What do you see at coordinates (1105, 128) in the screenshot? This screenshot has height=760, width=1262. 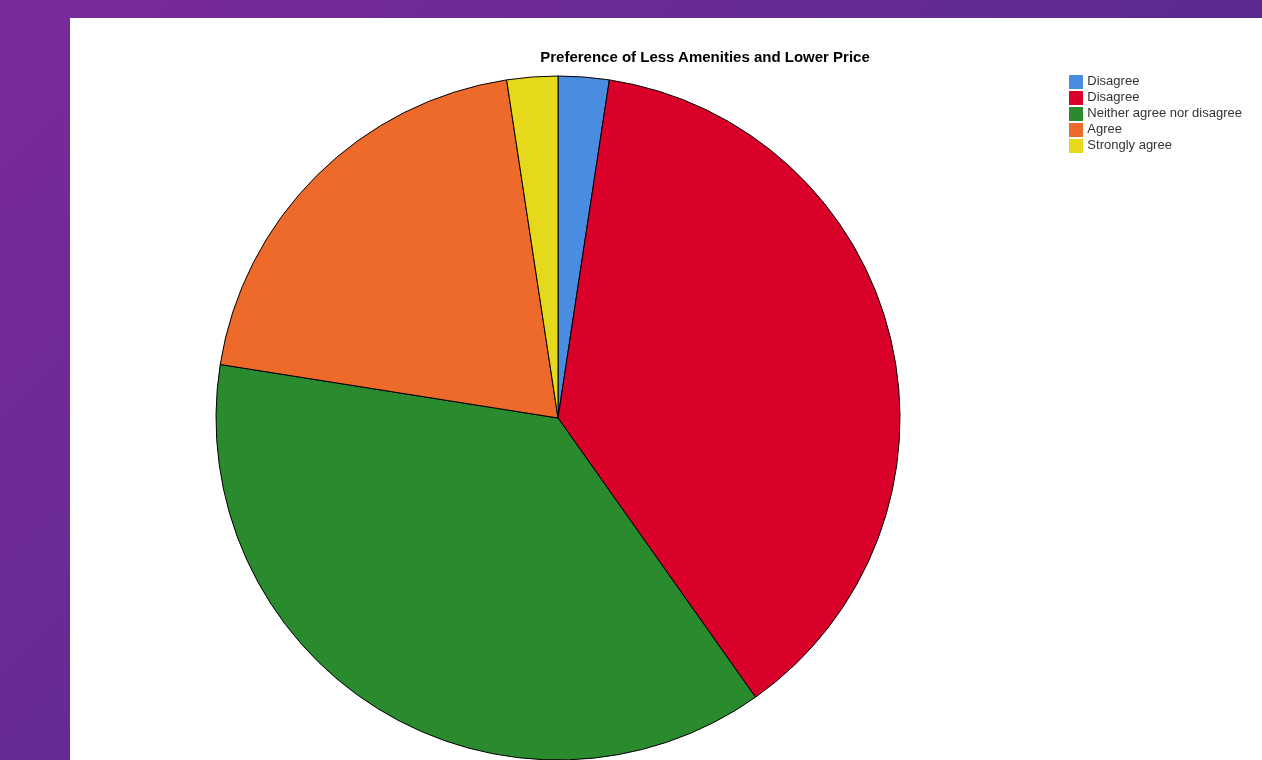 I see `legend-label: Agree` at bounding box center [1105, 128].